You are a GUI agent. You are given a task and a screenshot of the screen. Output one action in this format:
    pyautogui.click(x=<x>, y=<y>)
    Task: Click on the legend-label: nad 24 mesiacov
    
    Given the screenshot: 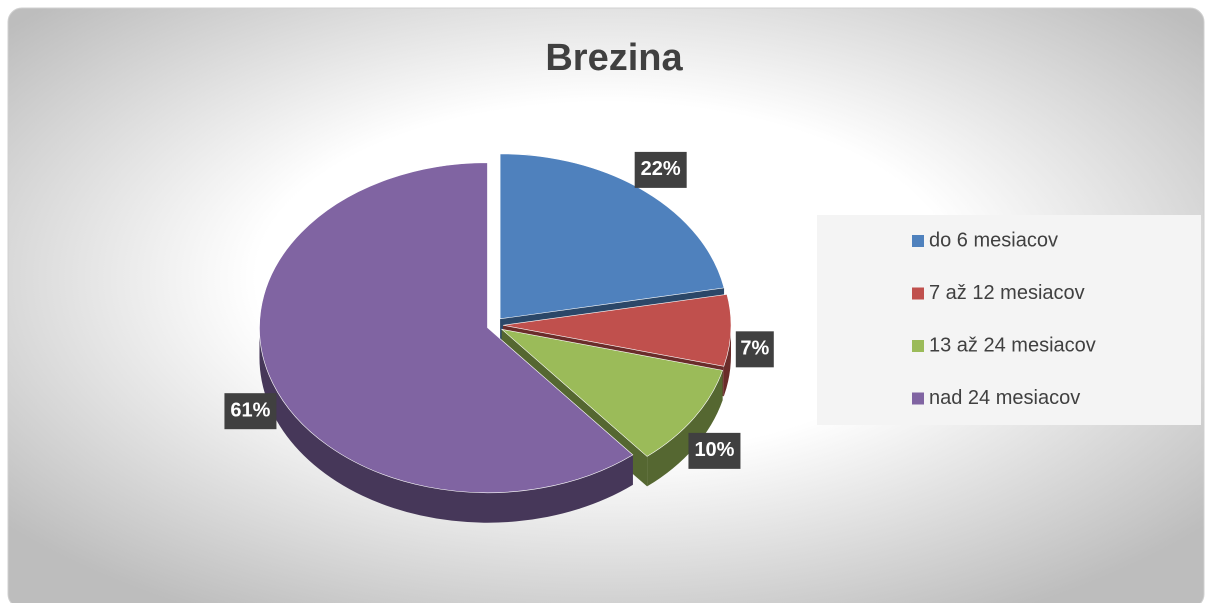 What is the action you would take?
    pyautogui.click(x=1004, y=398)
    